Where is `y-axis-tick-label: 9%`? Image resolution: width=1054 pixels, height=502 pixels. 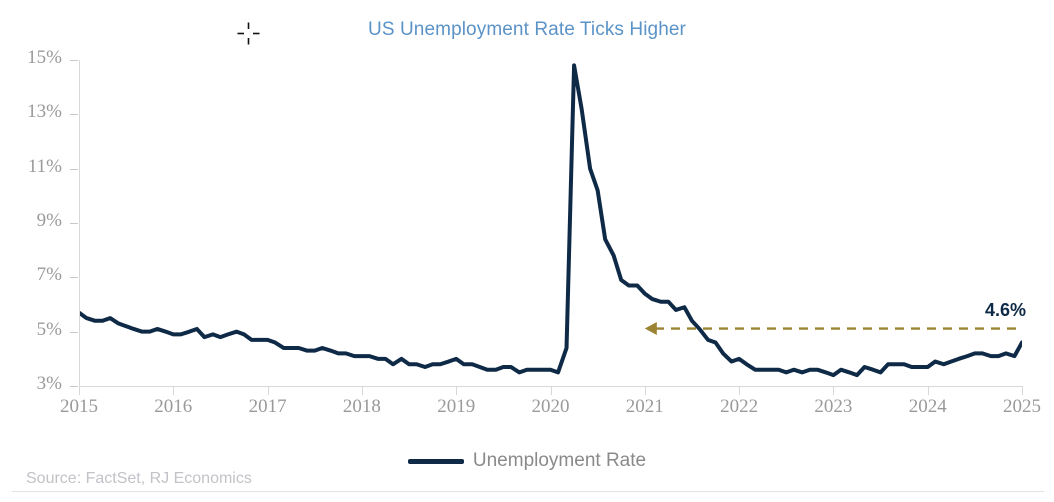
y-axis-tick-label: 9% is located at coordinates (49, 220).